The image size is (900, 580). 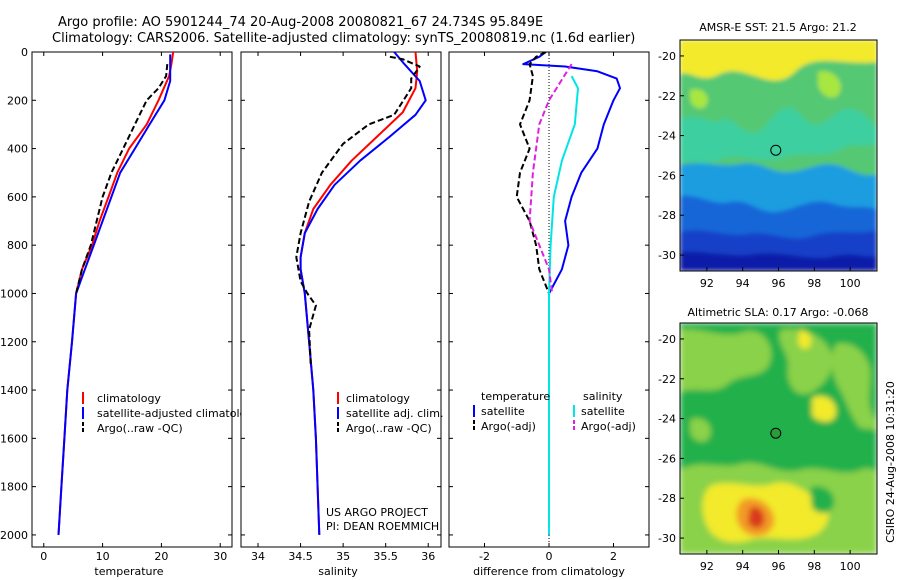 What do you see at coordinates (532, 173) in the screenshot?
I see `series-line-temperature-argo-adj` at bounding box center [532, 173].